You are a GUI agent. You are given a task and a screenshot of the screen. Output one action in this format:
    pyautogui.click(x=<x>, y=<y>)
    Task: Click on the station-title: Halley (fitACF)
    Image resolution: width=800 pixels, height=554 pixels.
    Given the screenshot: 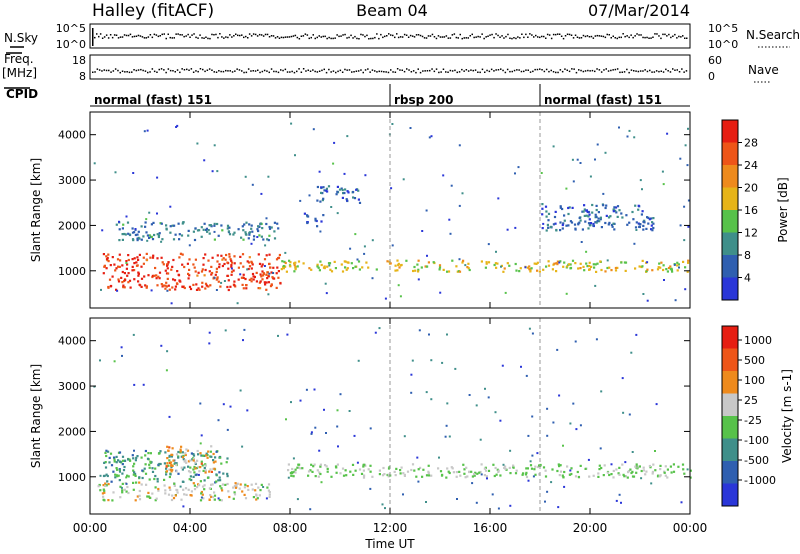 What is the action you would take?
    pyautogui.click(x=153, y=11)
    